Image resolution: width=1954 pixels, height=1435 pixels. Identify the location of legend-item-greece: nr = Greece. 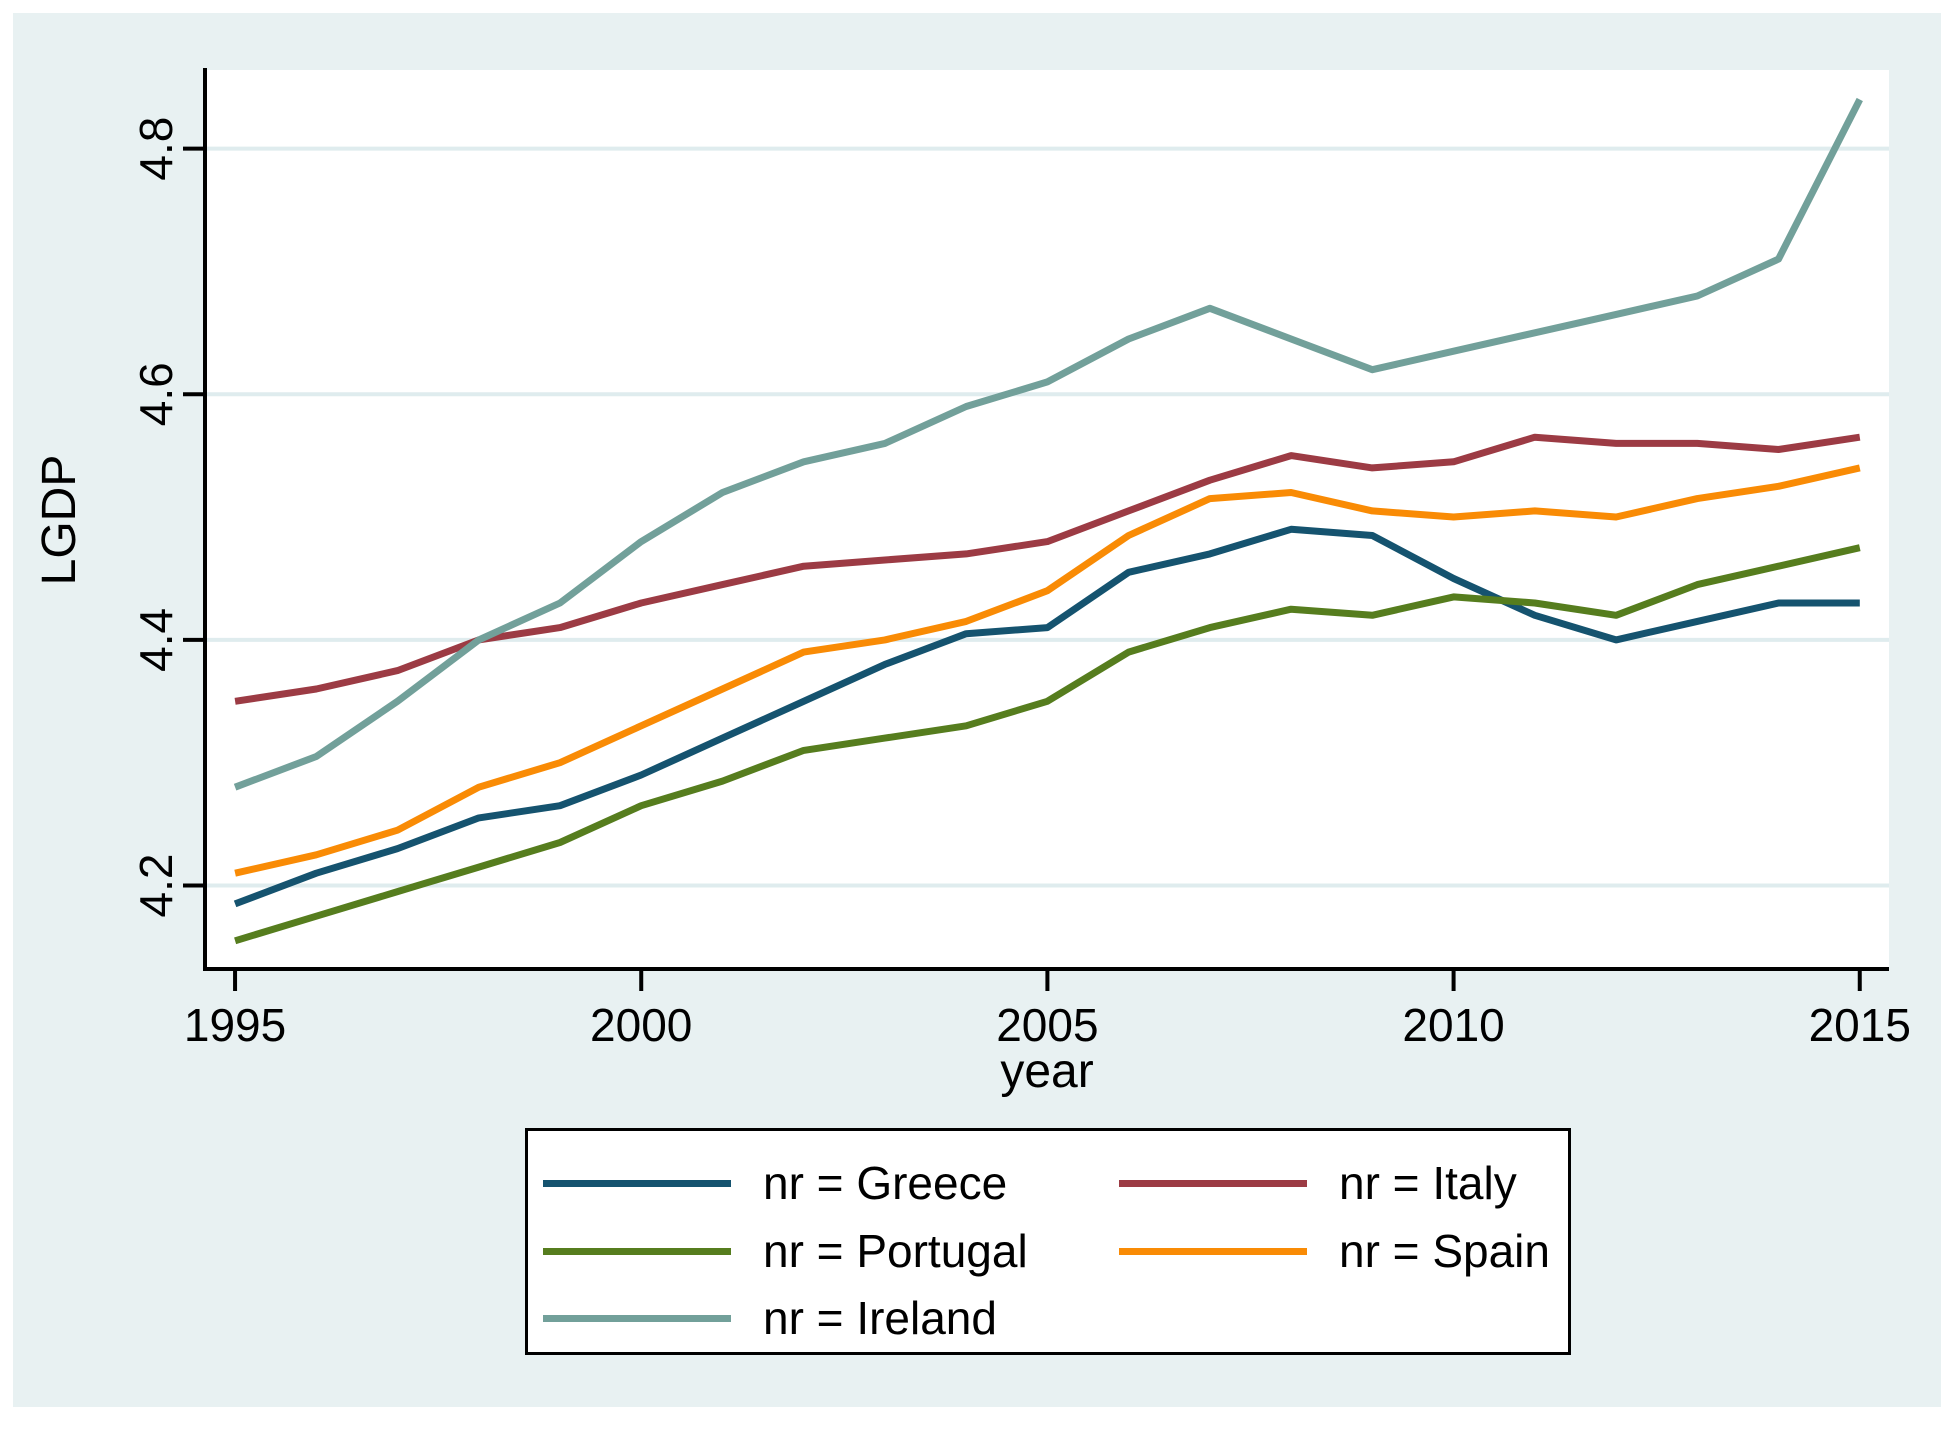
(775, 1183).